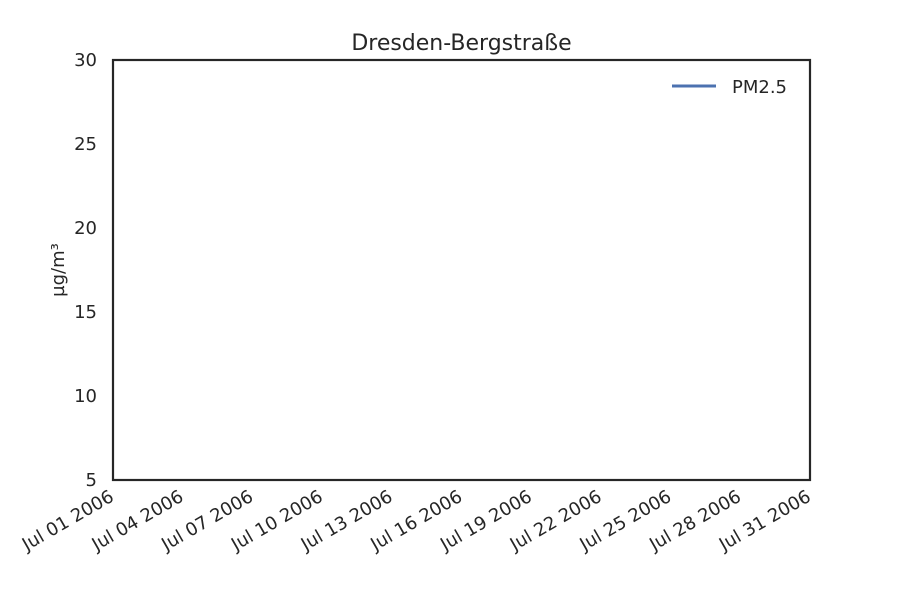  Describe the element at coordinates (759, 87) in the screenshot. I see `legend-label-pm25: PM2.5` at that location.